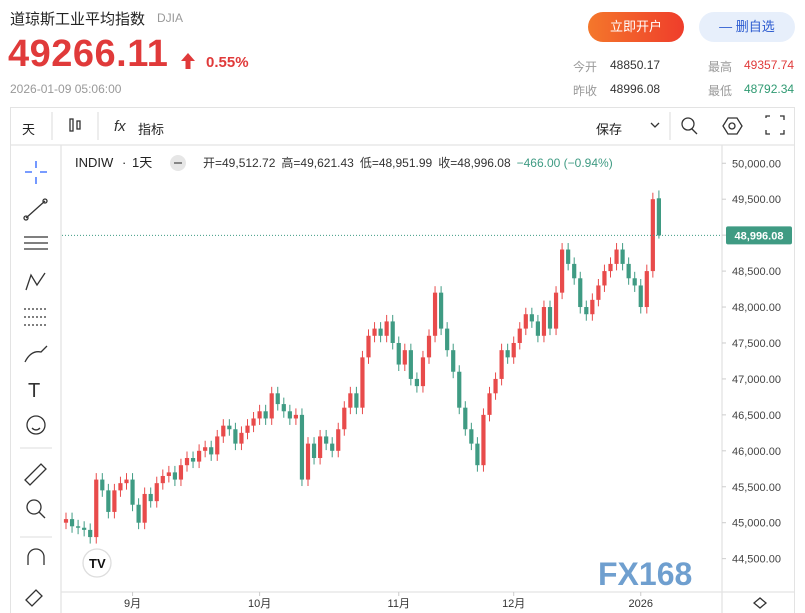 Image resolution: width=805 pixels, height=613 pixels. Describe the element at coordinates (151, 129) in the screenshot. I see `indicators-button: 指标` at that location.